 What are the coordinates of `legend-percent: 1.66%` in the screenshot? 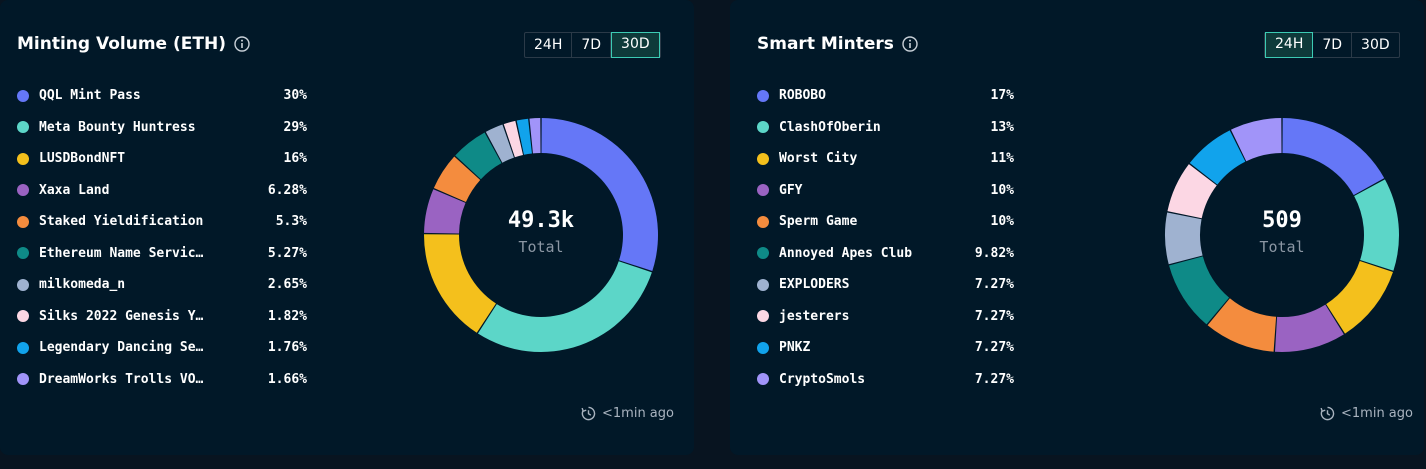 It's located at (287, 379).